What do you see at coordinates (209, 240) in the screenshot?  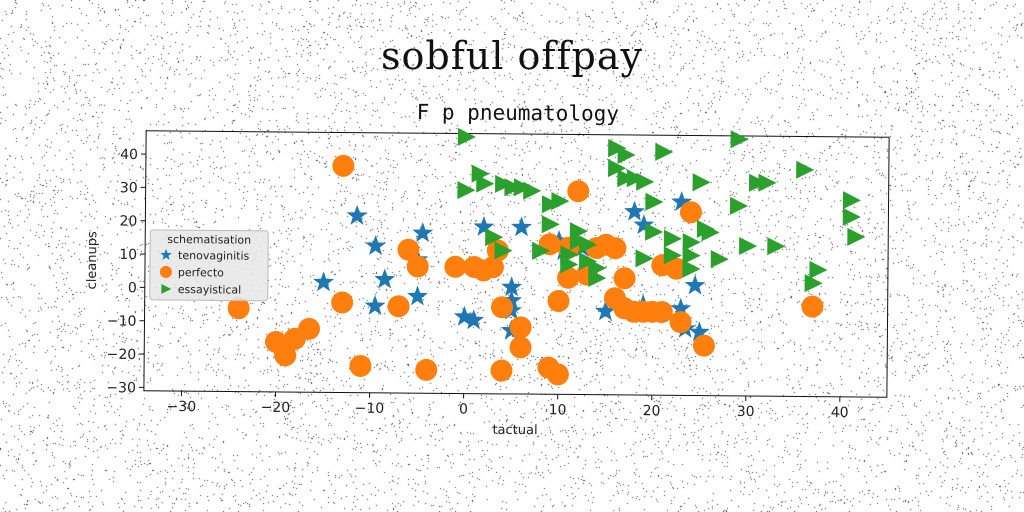 I see `legend-title: schematisation` at bounding box center [209, 240].